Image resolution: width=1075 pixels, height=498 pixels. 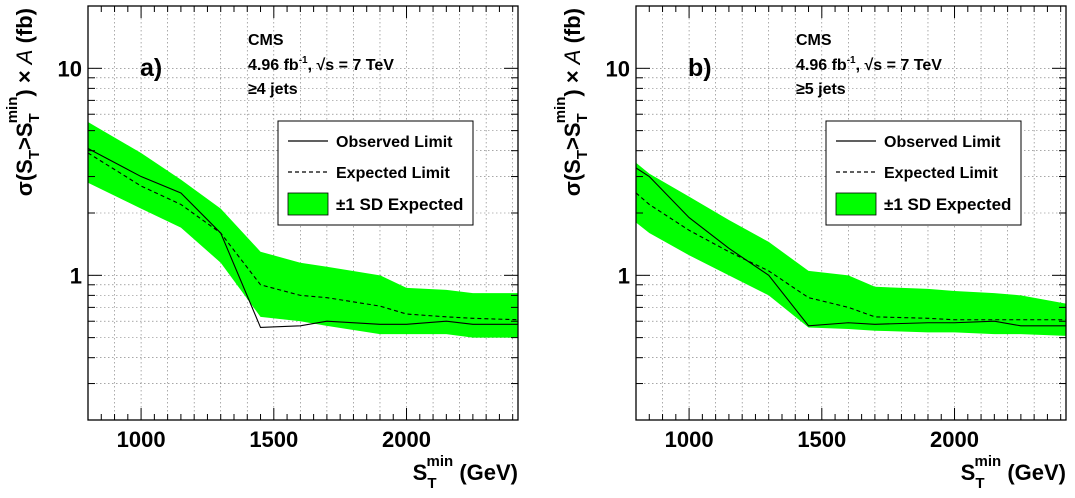 What do you see at coordinates (273, 89) in the screenshot?
I see `selection-label: ≥4 jets` at bounding box center [273, 89].